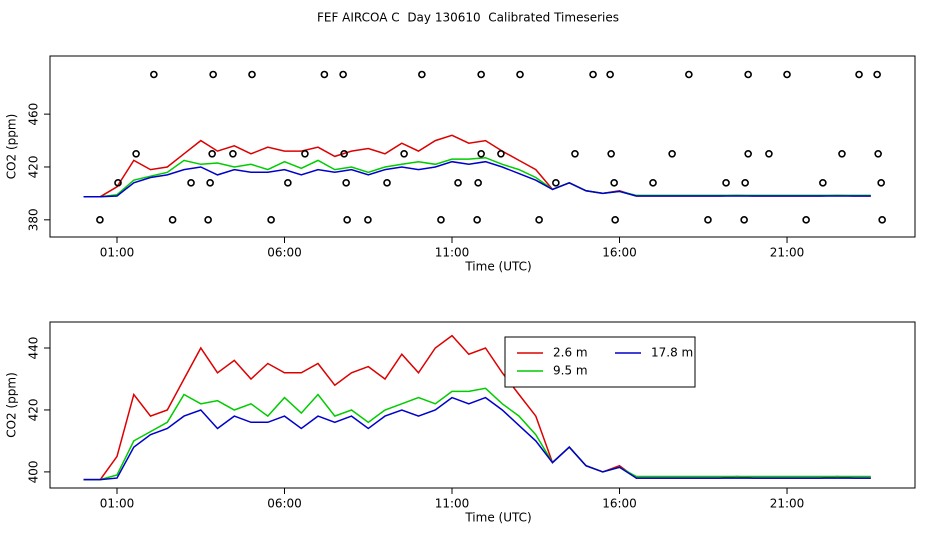 This screenshot has width=936, height=540. What do you see at coordinates (570, 371) in the screenshot?
I see `legend-label: 9.5 m` at bounding box center [570, 371].